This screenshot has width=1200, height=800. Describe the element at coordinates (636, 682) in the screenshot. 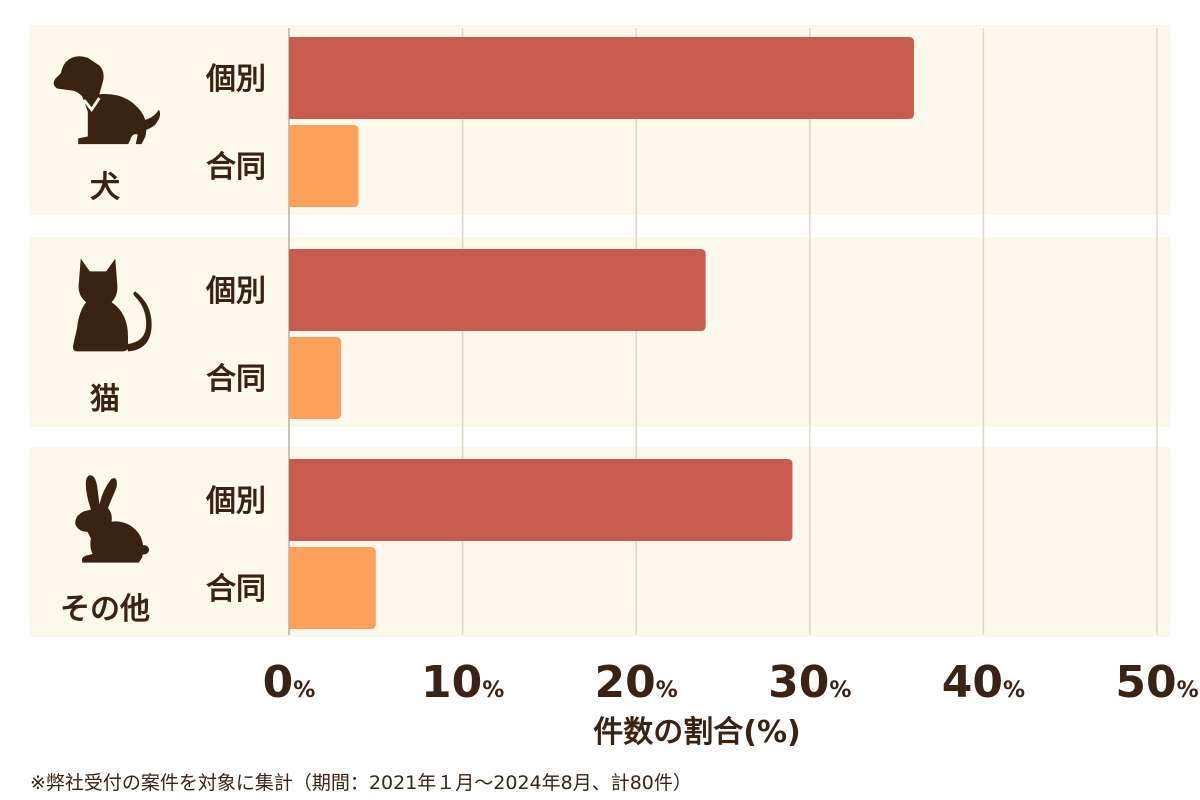

I see `x-tick-label: 20%` at that location.